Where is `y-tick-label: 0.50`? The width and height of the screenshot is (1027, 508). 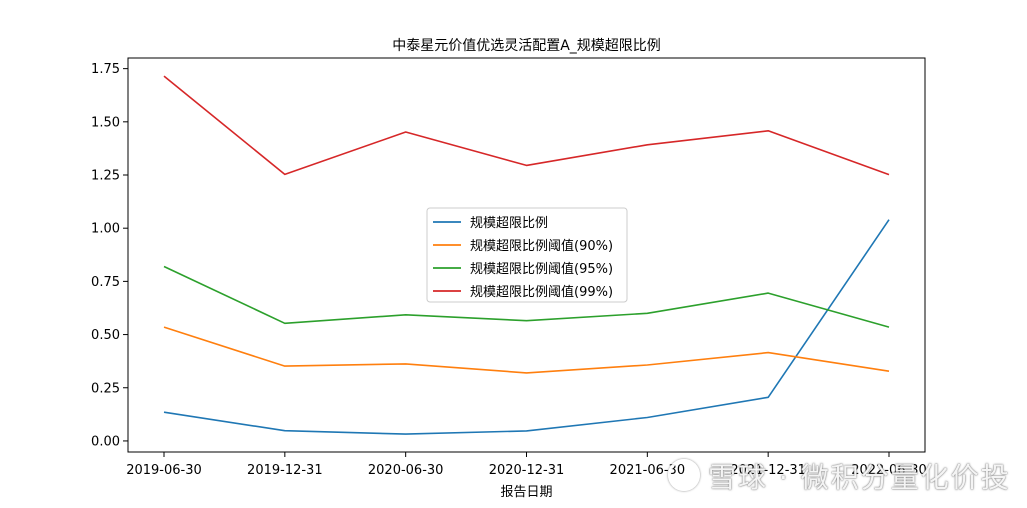
y-tick-label: 0.50 is located at coordinates (105, 335).